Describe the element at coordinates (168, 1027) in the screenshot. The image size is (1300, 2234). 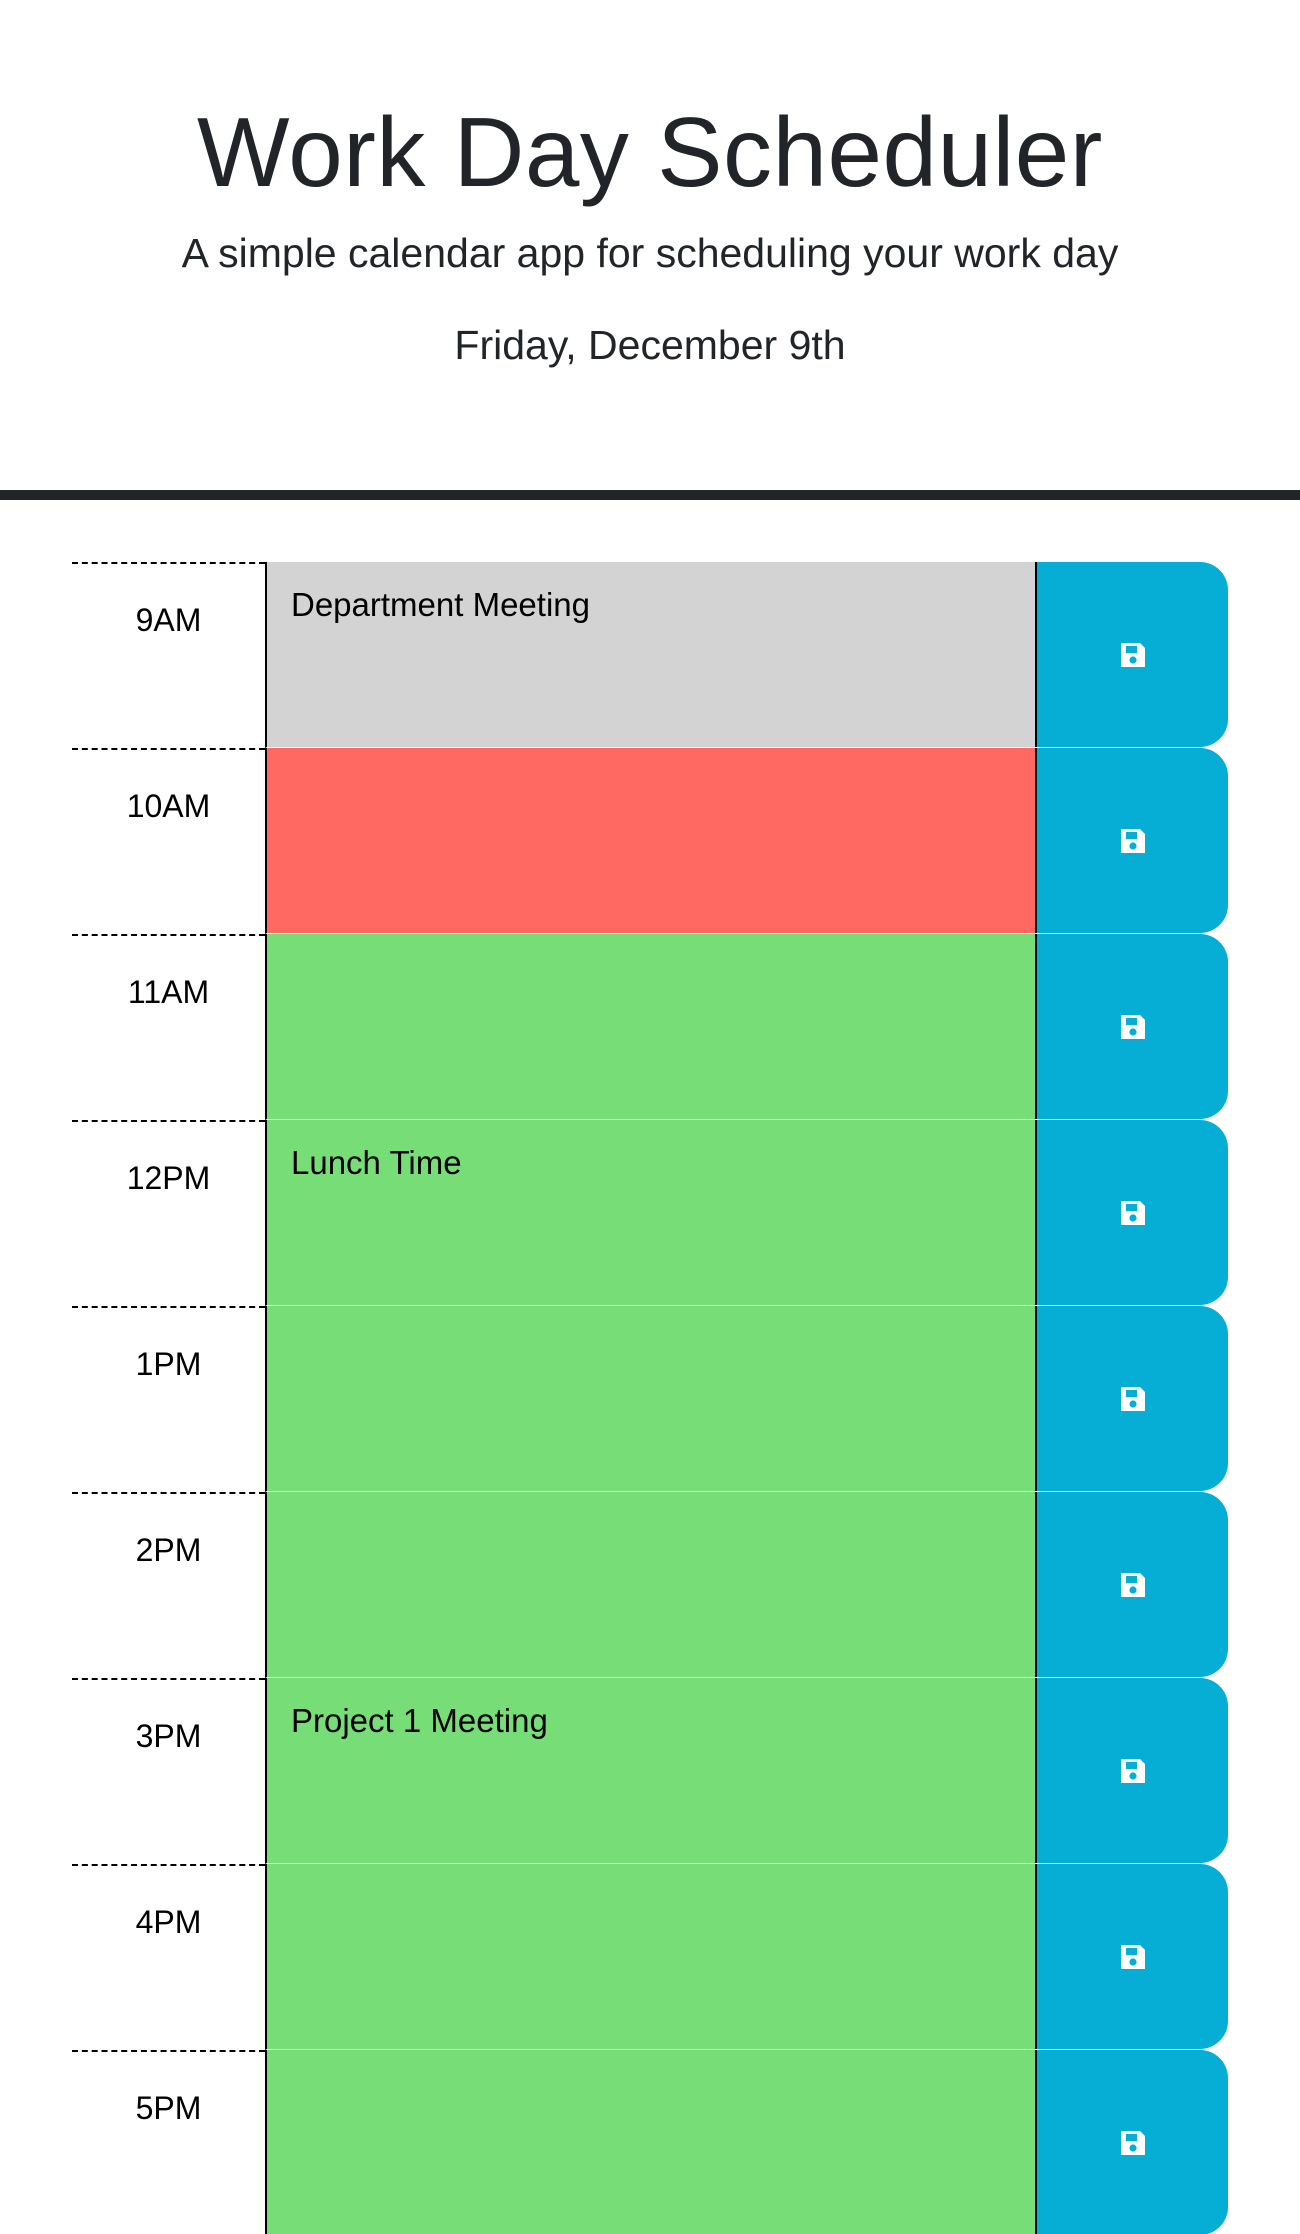
I see `hour-label: 11AM` at that location.